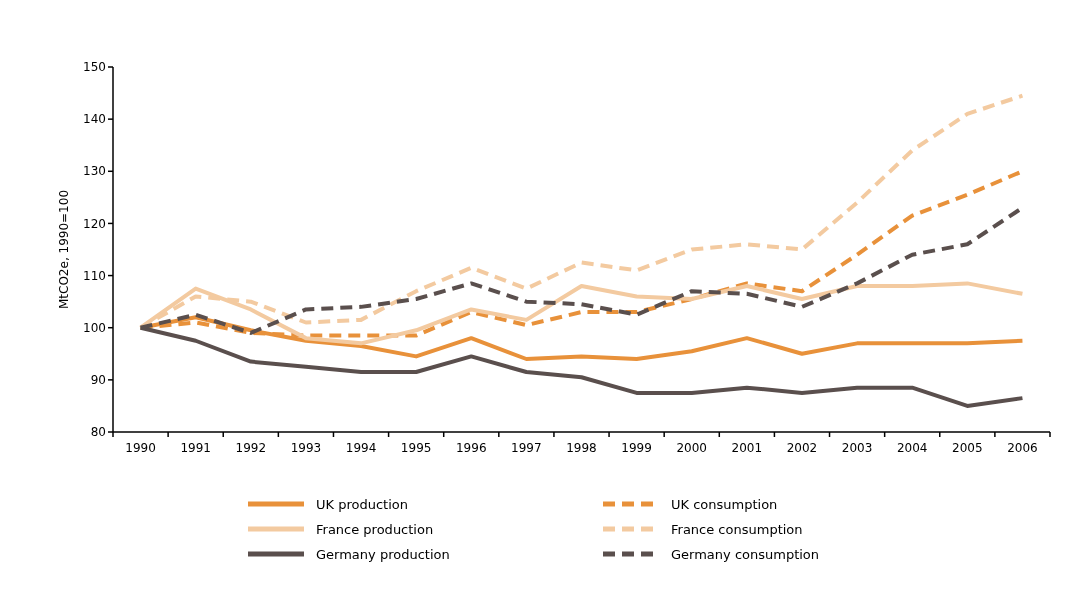 This screenshot has height=590, width=1088. What do you see at coordinates (737, 529) in the screenshot?
I see `legend-label: France consumption` at bounding box center [737, 529].